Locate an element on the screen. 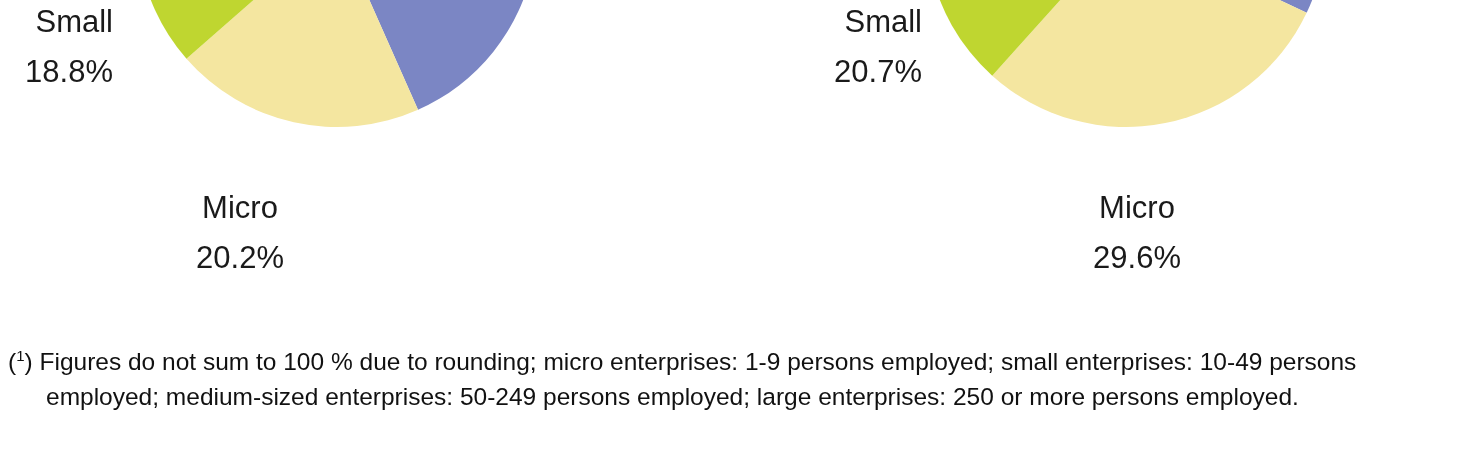 Image resolution: width=1478 pixels, height=465 pixels. data-label: 18.8% is located at coordinates (69, 71).